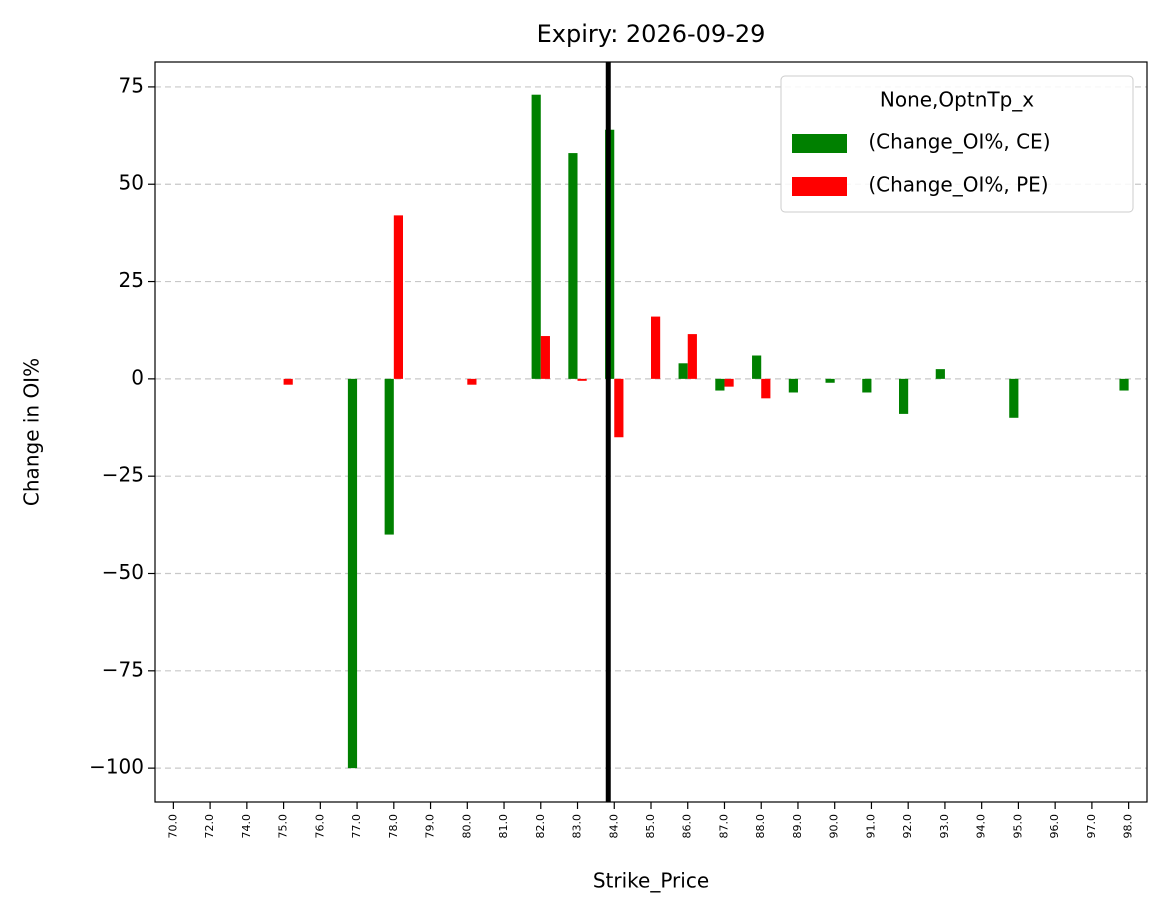 This screenshot has height=918, width=1166. Describe the element at coordinates (131, 85) in the screenshot. I see `y-tick-label: 75` at that location.